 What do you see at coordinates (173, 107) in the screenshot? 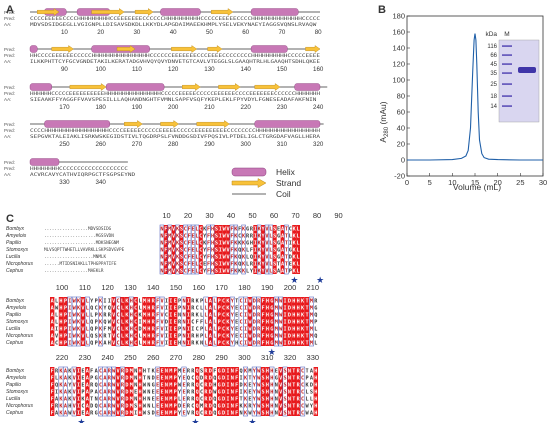
I see `residue-number: 200` at bounding box center [173, 107].